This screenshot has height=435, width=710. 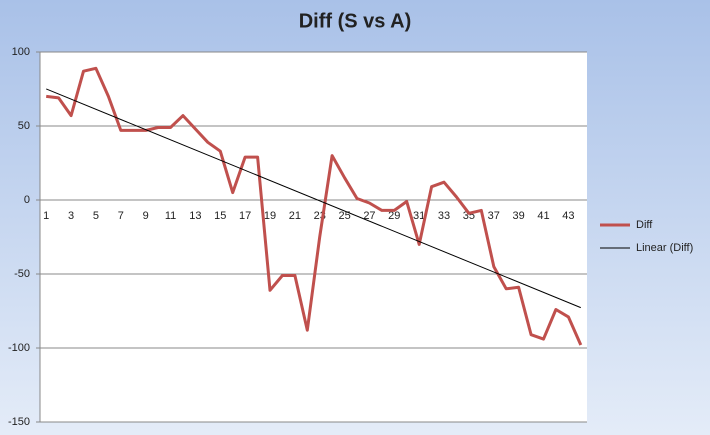 I want to click on x-tick-label: 9, so click(x=146, y=216).